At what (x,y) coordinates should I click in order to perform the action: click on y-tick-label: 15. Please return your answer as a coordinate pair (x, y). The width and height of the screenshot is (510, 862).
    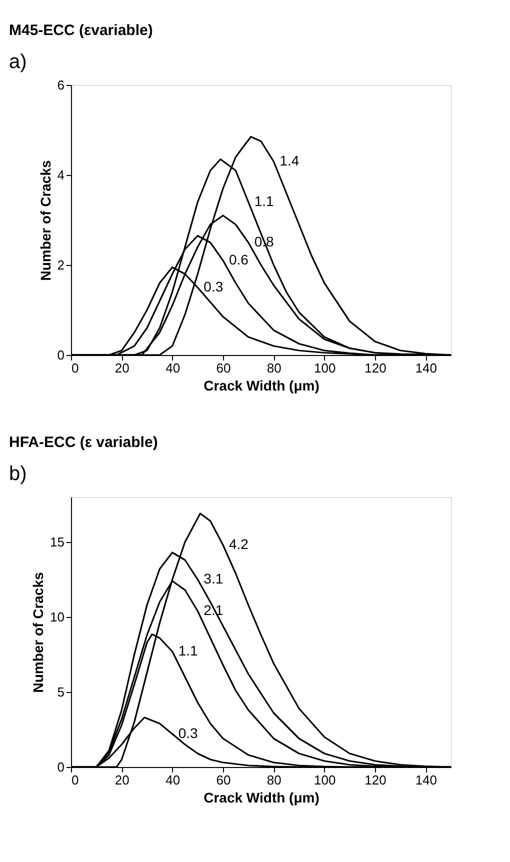
    Looking at the image, I should click on (57, 542).